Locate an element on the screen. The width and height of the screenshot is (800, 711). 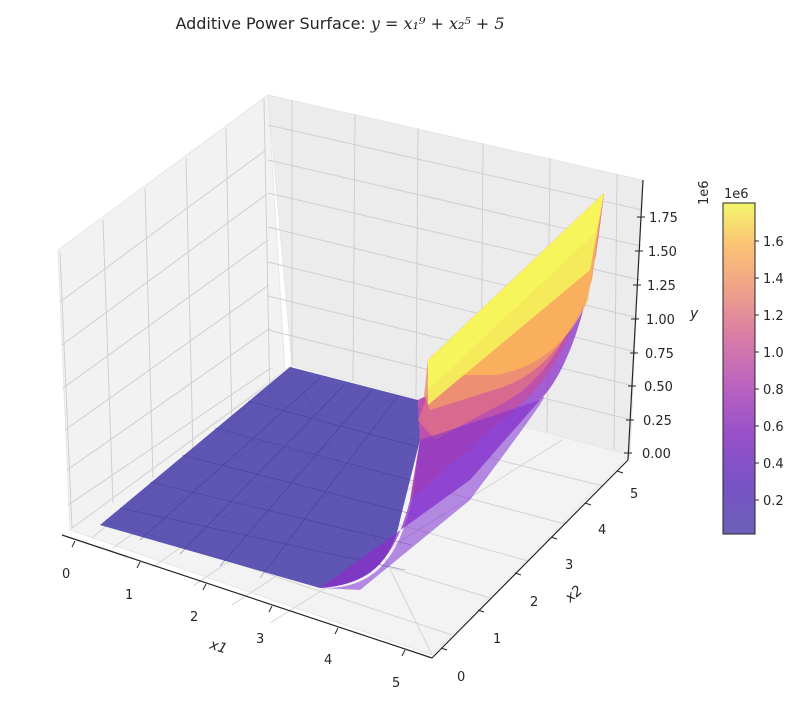
svg-text: 0.50 is located at coordinates (658, 387).